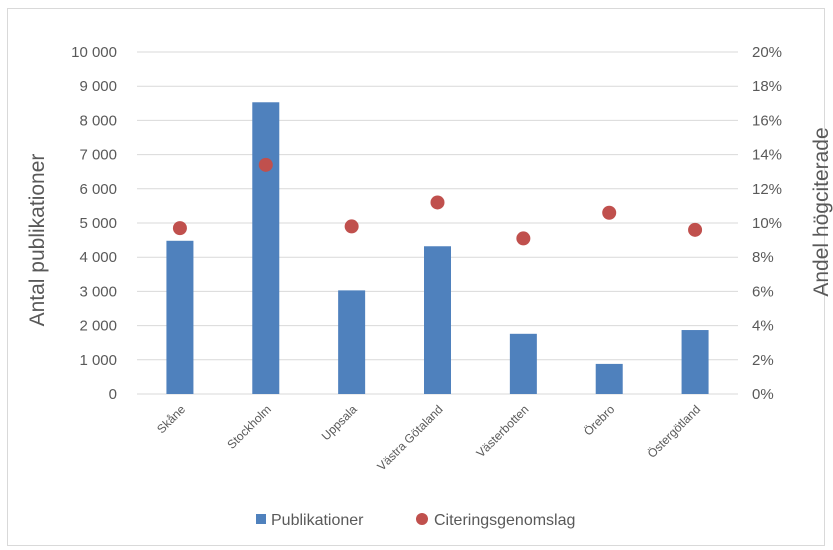 Image resolution: width=833 pixels, height=550 pixels. I want to click on scatter-series-citeringsgenomslag, so click(437, 201).